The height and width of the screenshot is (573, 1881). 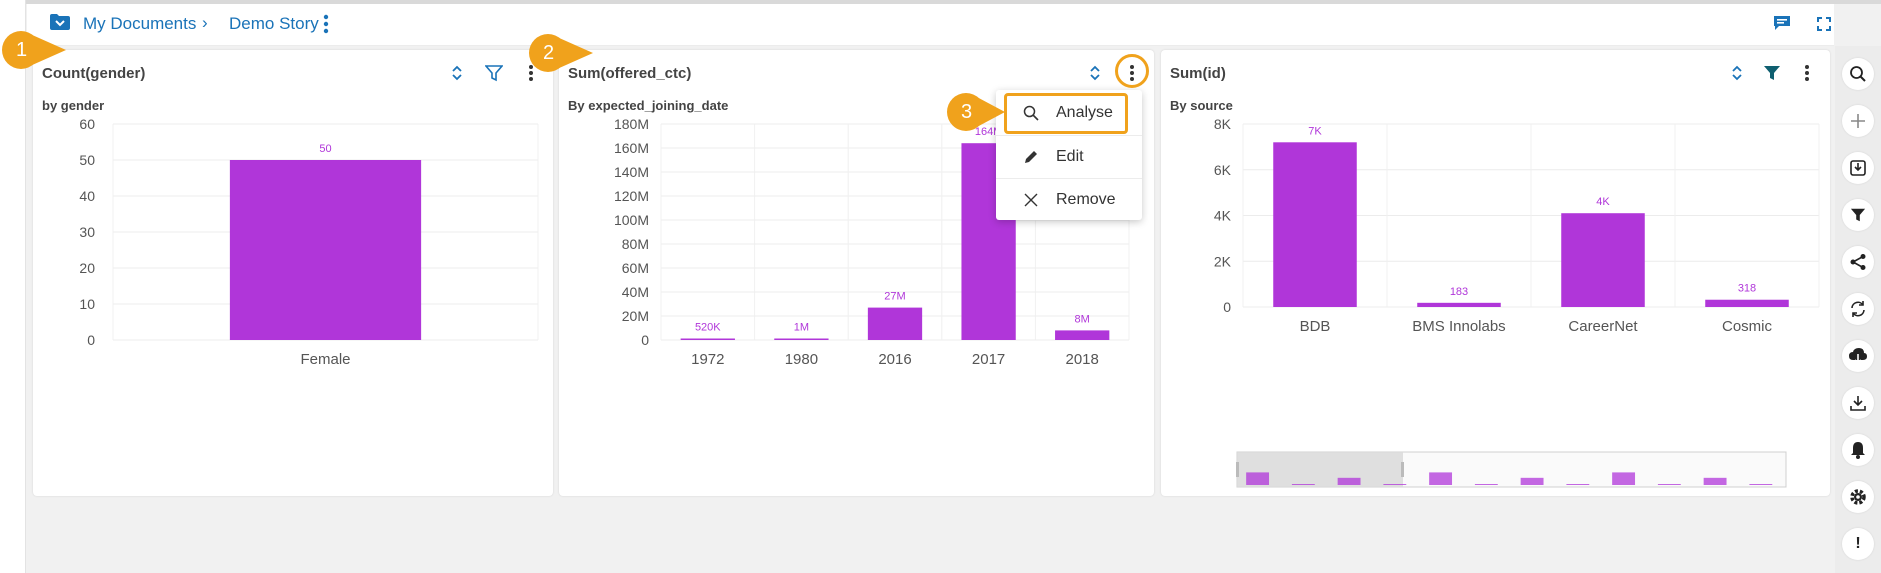 What do you see at coordinates (87, 268) in the screenshot?
I see `y-tick-label: 20` at bounding box center [87, 268].